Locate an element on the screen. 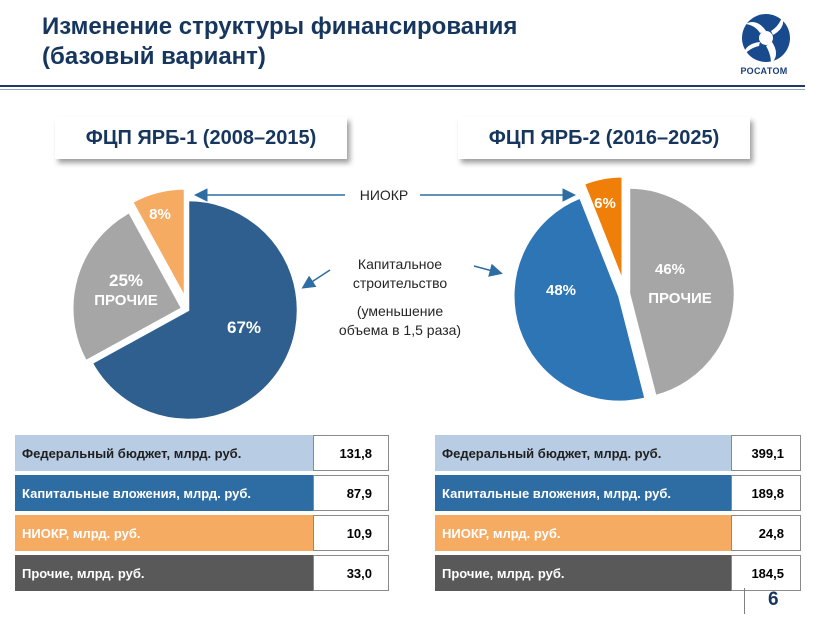  reduction-annotation: (уменьшение объема в 1,5 раза) is located at coordinates (400, 321).